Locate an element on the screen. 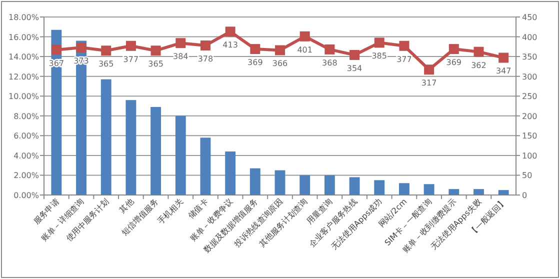  data-label: 378 is located at coordinates (206, 59).